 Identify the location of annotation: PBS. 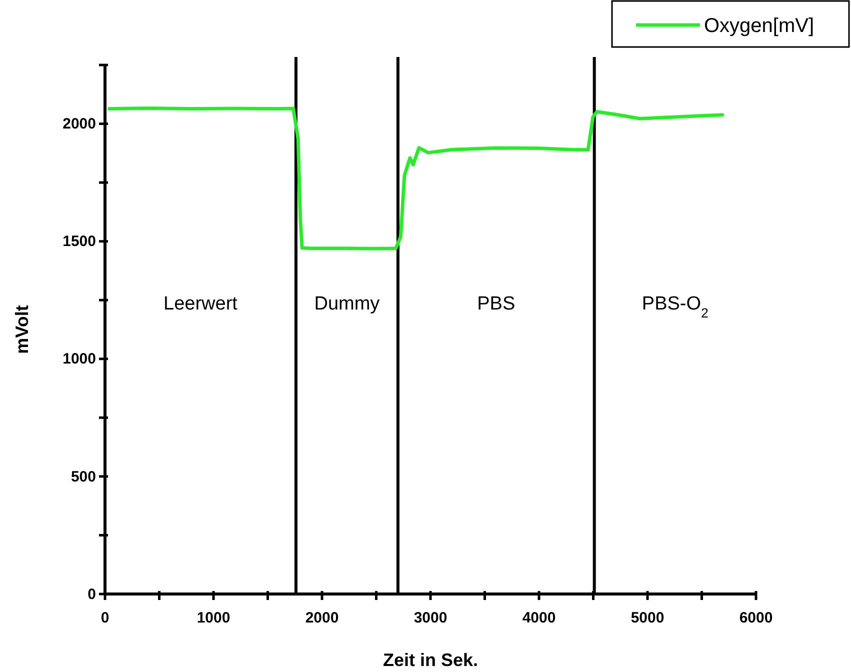
(496, 304).